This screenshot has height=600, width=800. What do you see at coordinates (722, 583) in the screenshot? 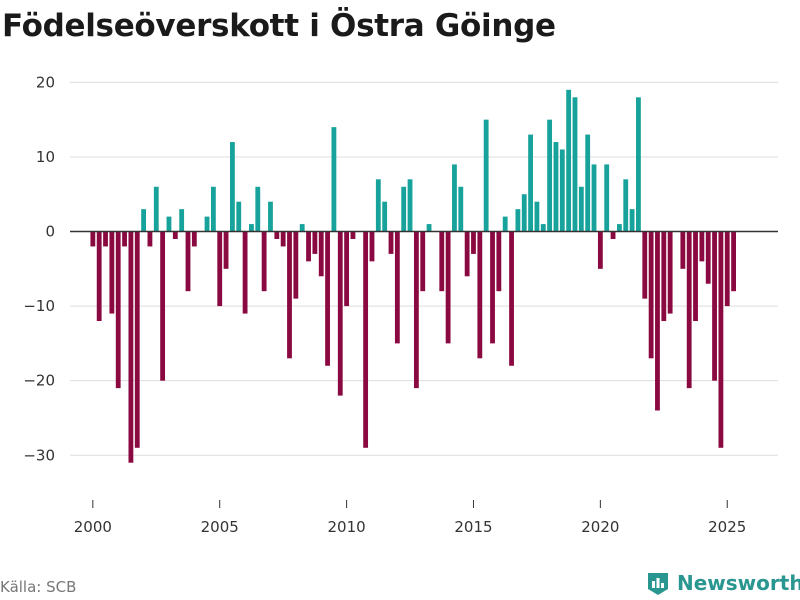
I see `brand-logo: Newsworthy` at bounding box center [722, 583].